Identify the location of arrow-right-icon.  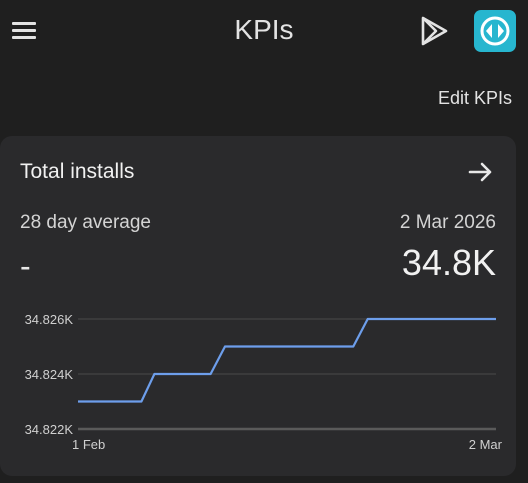
(481, 172).